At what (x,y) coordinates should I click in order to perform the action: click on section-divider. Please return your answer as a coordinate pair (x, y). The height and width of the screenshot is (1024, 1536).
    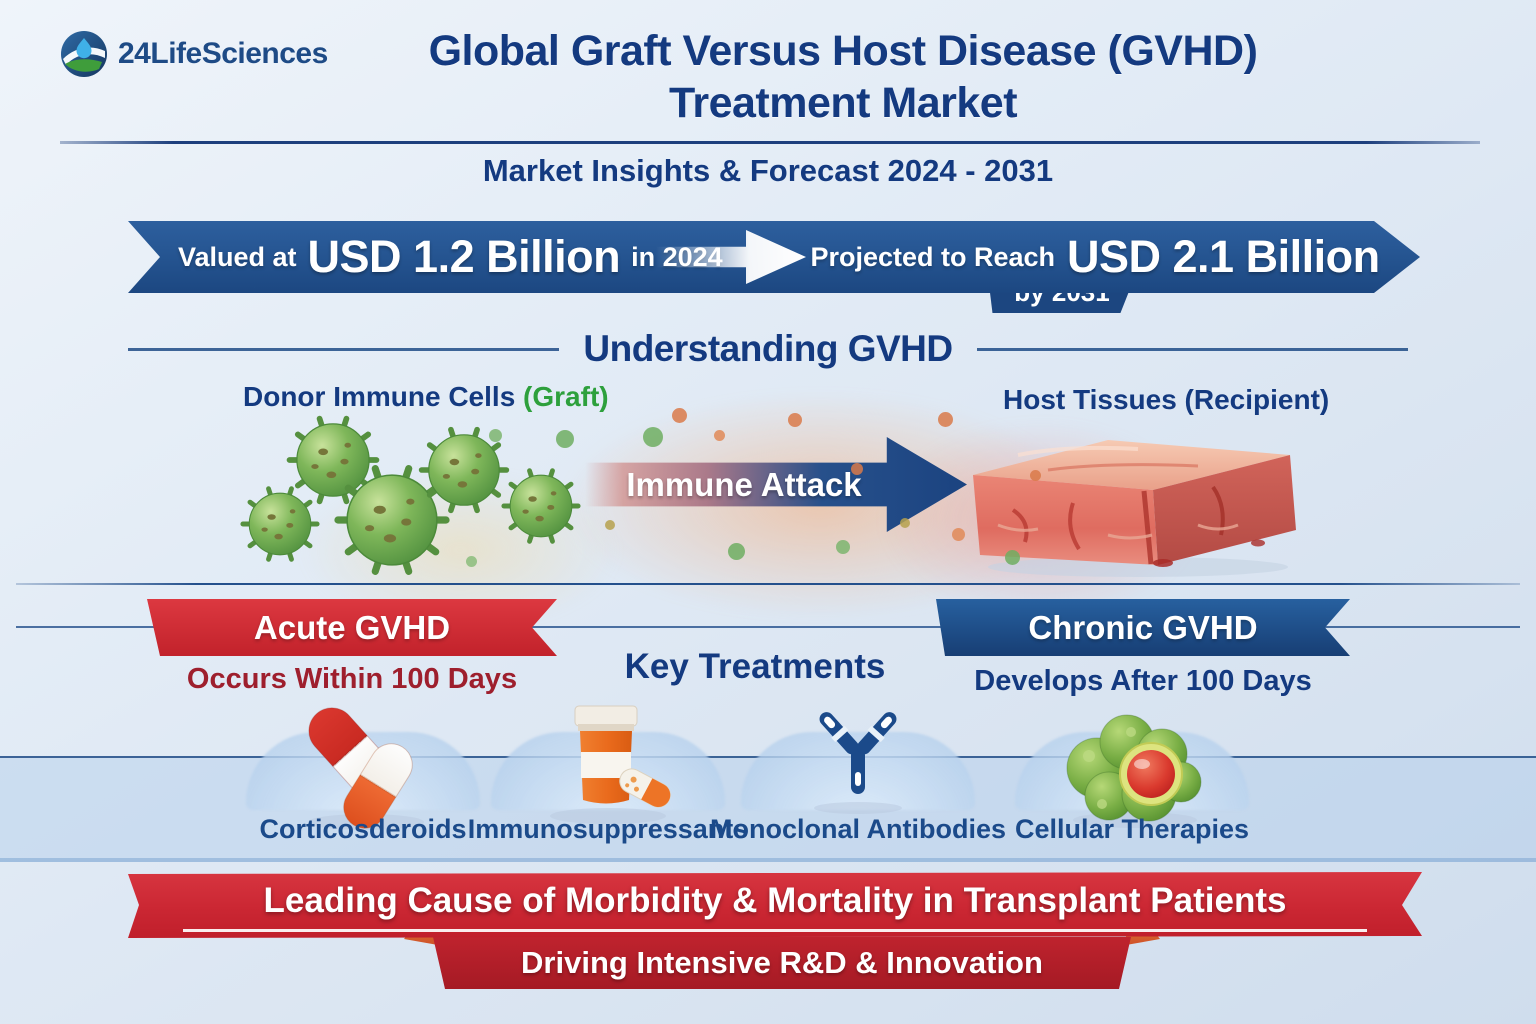
    Looking at the image, I should click on (768, 584).